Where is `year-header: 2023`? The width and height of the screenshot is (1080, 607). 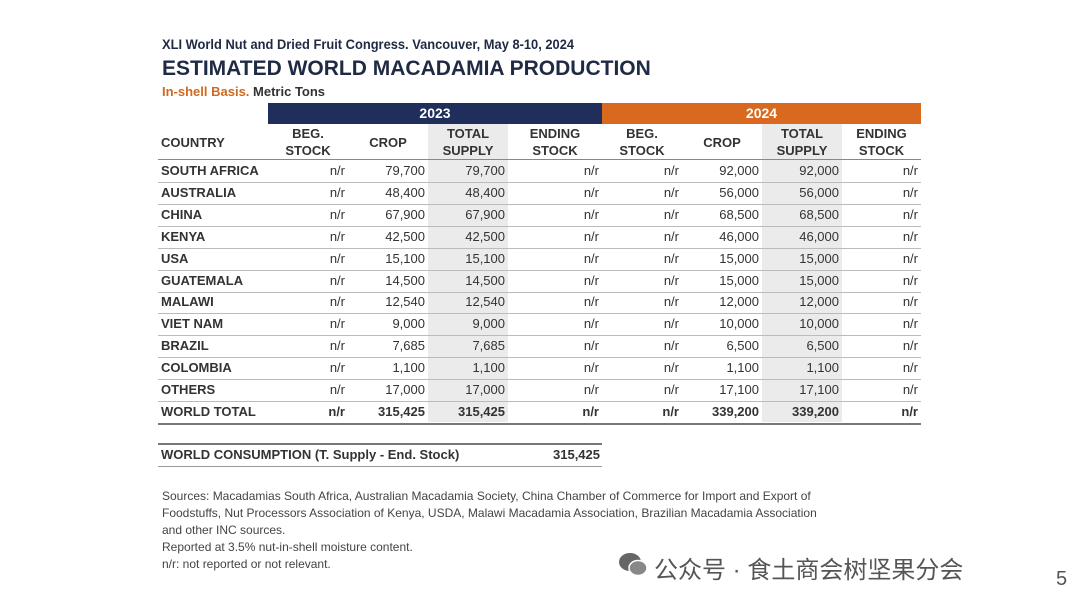
year-header: 2023 is located at coordinates (435, 113).